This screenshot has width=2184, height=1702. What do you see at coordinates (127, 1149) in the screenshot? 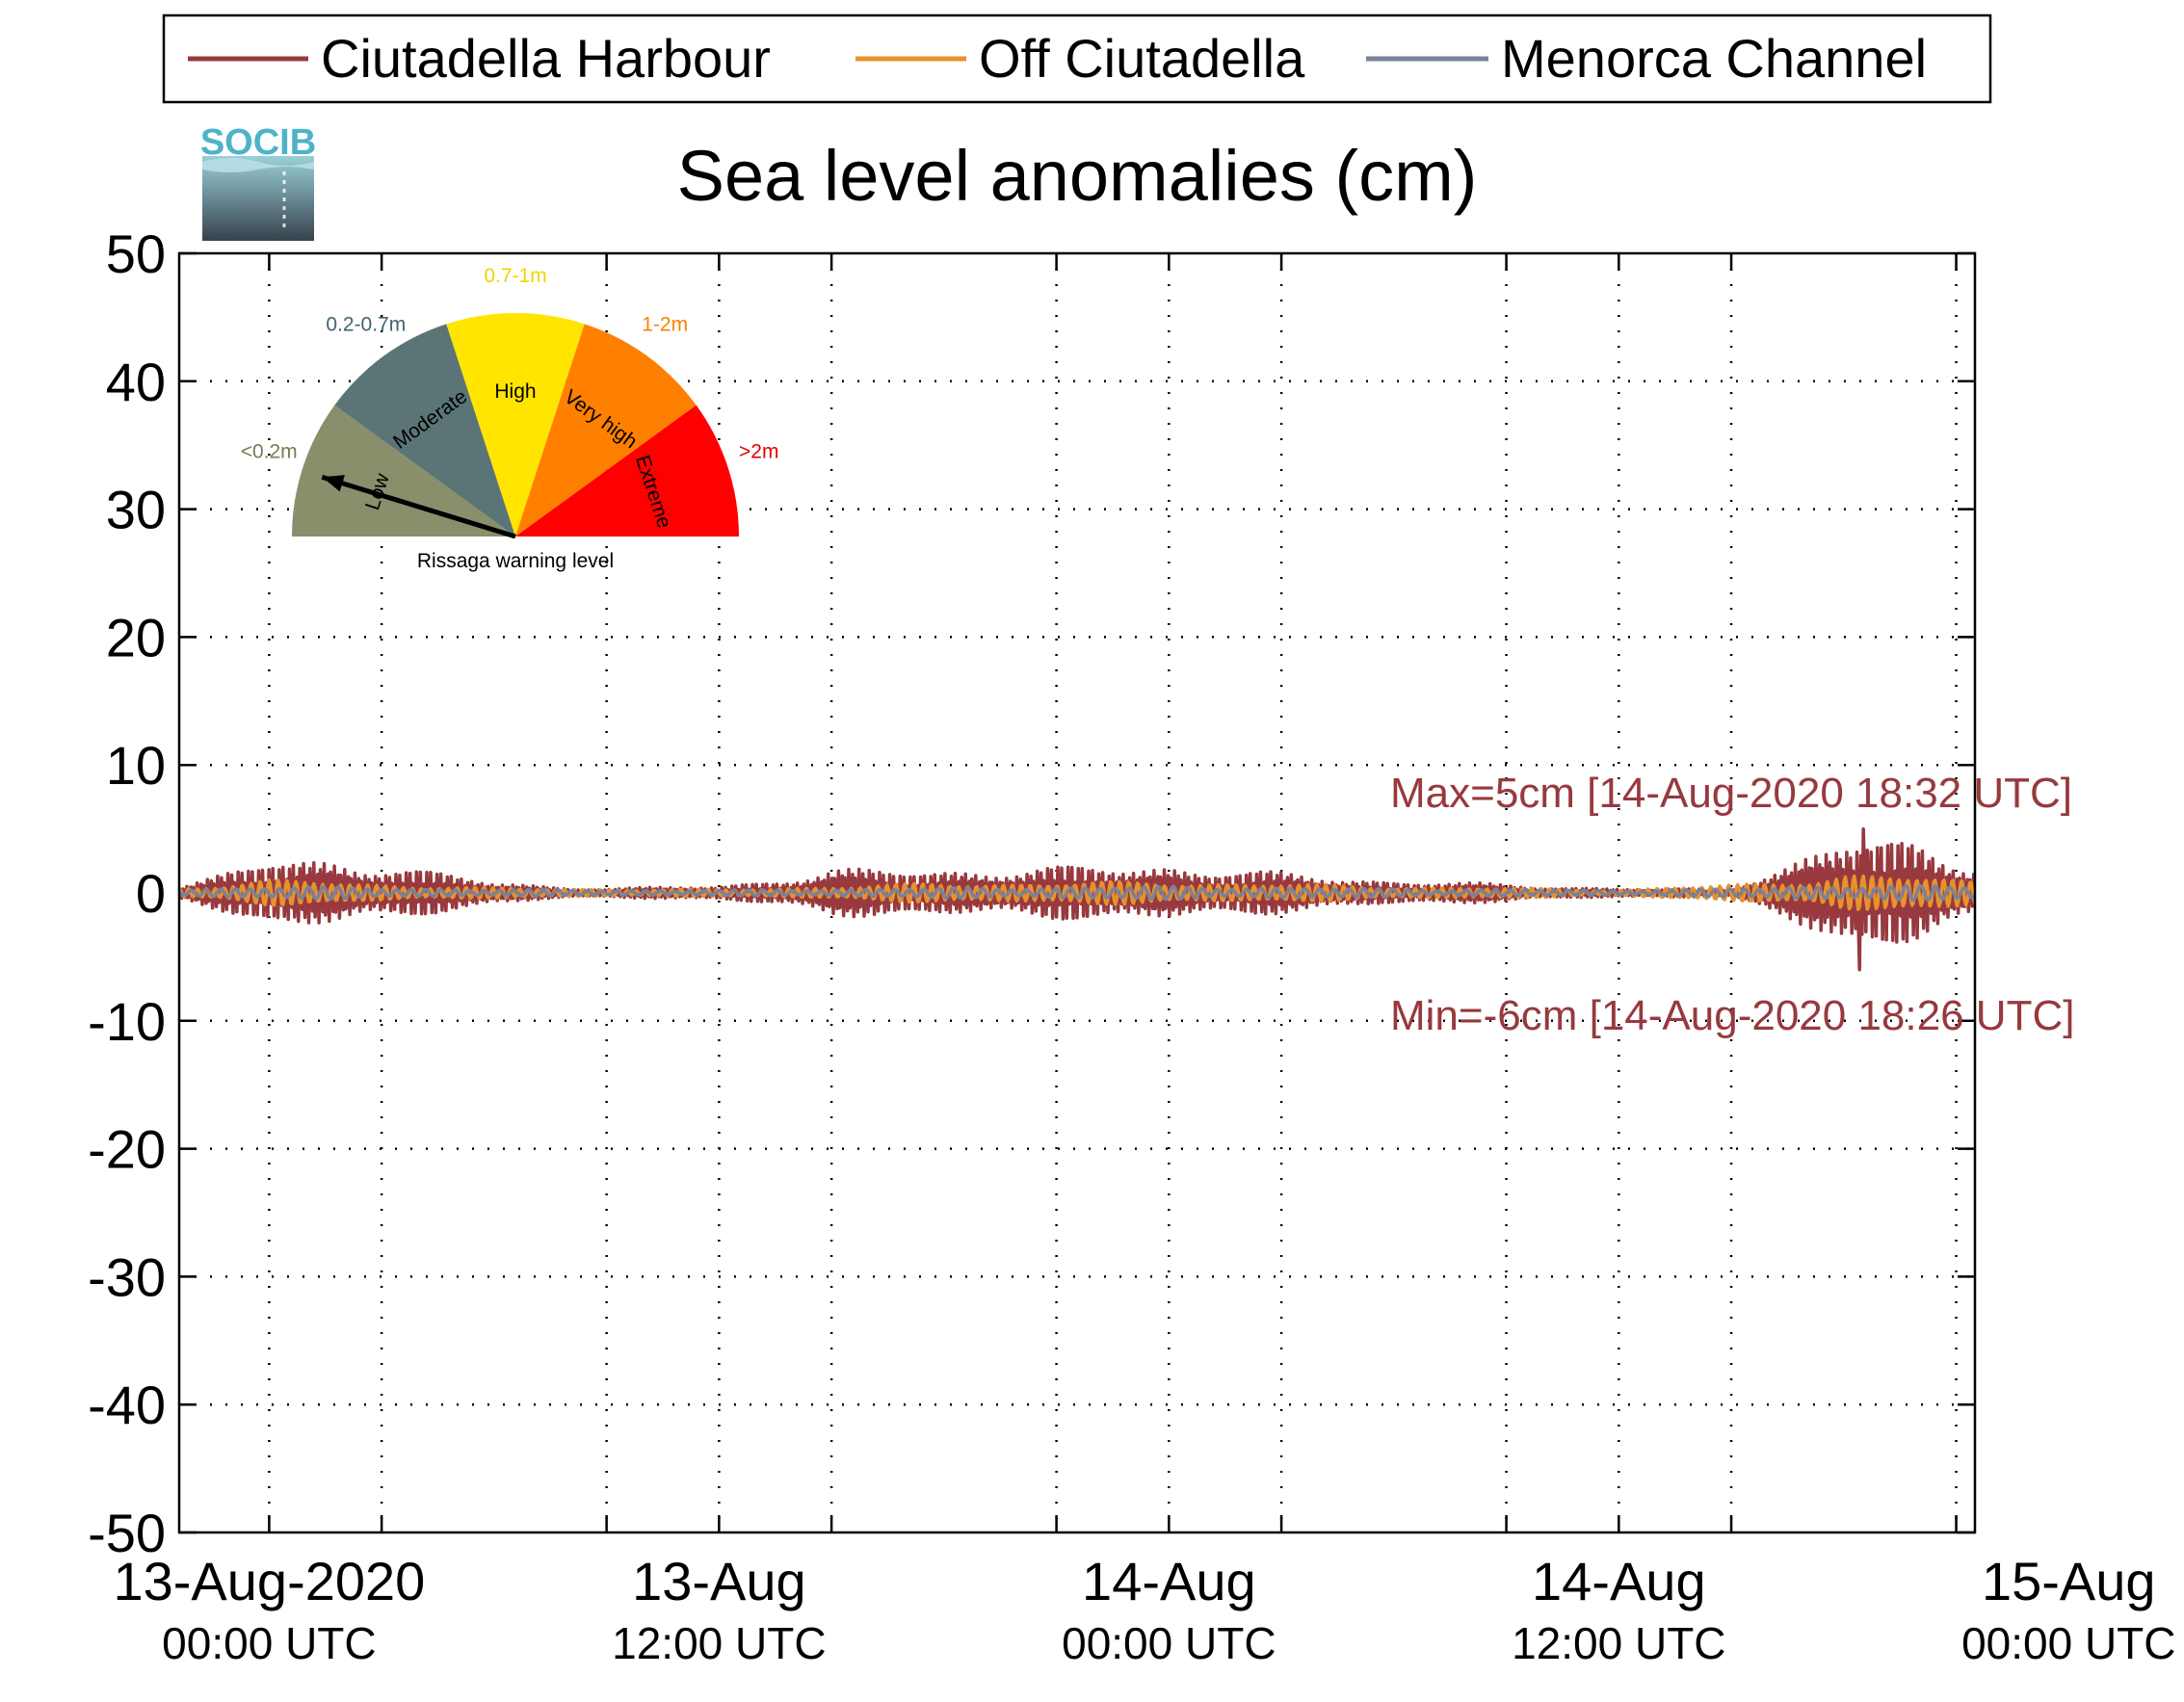
I see `y-tick-label: -20` at bounding box center [127, 1149].